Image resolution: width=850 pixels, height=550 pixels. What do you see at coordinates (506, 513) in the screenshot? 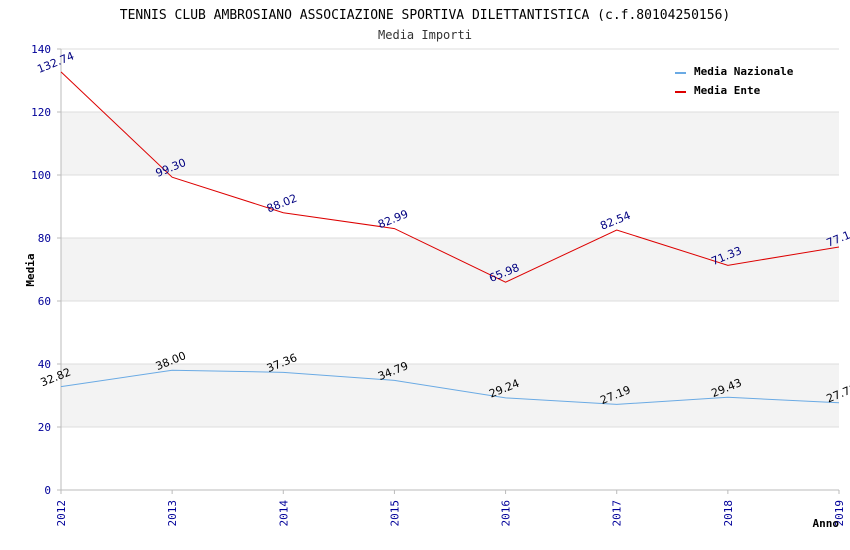
I see `x-tick-label: 2016` at bounding box center [506, 513].